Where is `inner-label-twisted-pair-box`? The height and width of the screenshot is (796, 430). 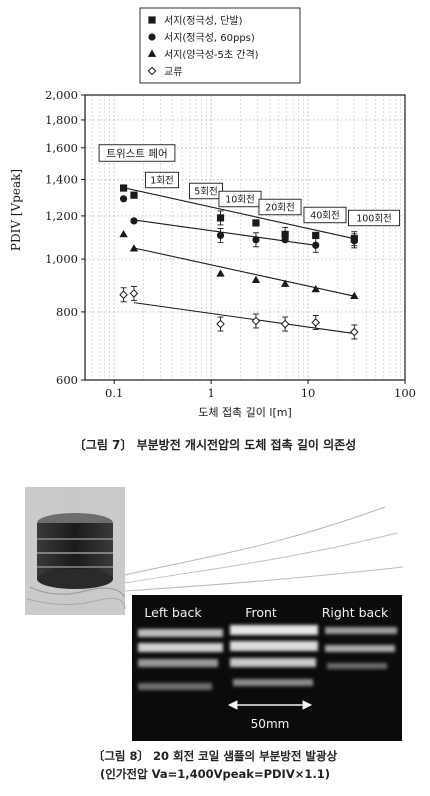
inner-label-twisted-pair-box is located at coordinates (137, 153).